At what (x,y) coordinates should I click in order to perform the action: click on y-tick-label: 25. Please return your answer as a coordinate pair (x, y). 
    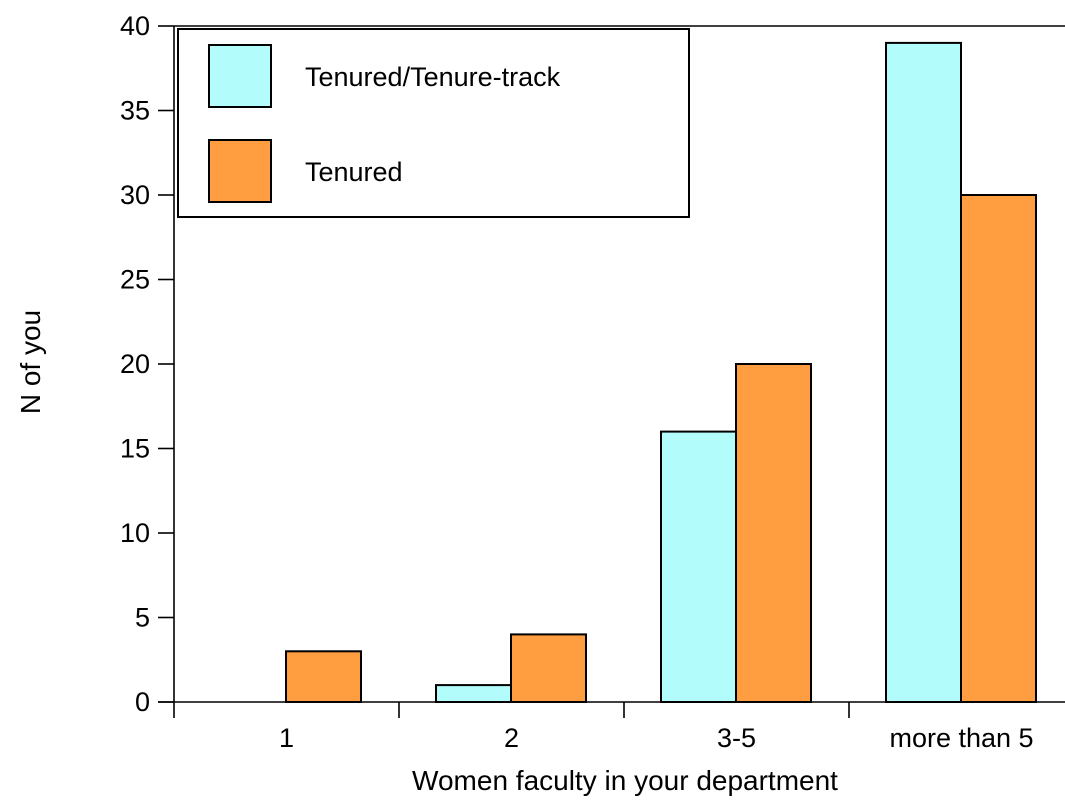
    Looking at the image, I should click on (135, 280).